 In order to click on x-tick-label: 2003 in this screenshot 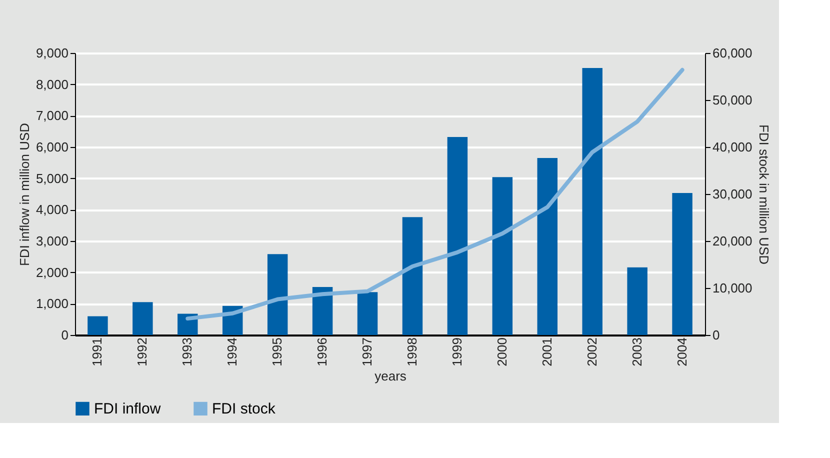, I will do `click(636, 352)`.